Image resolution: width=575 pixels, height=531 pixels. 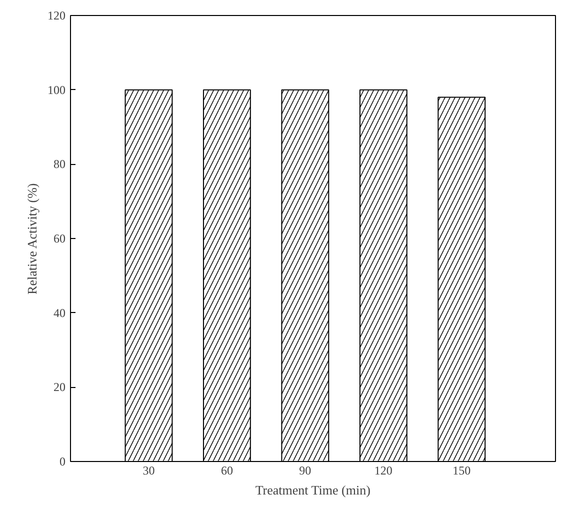 What do you see at coordinates (226, 471) in the screenshot?
I see `x-tick-label: 60` at bounding box center [226, 471].